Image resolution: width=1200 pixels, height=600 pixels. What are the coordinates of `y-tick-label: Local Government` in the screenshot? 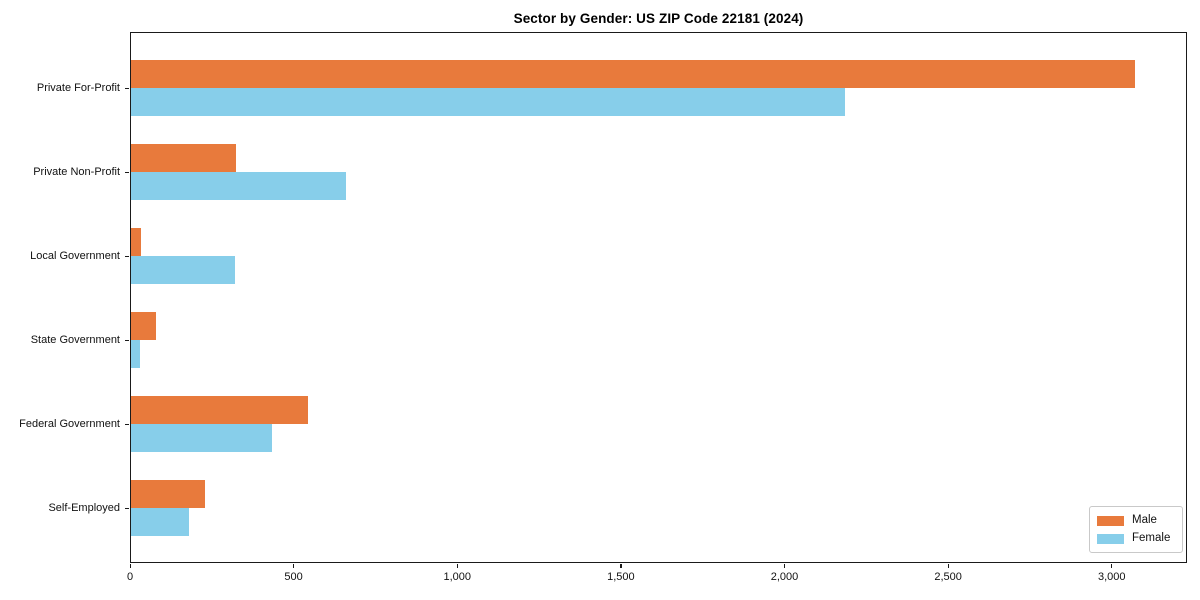 It's located at (75, 256).